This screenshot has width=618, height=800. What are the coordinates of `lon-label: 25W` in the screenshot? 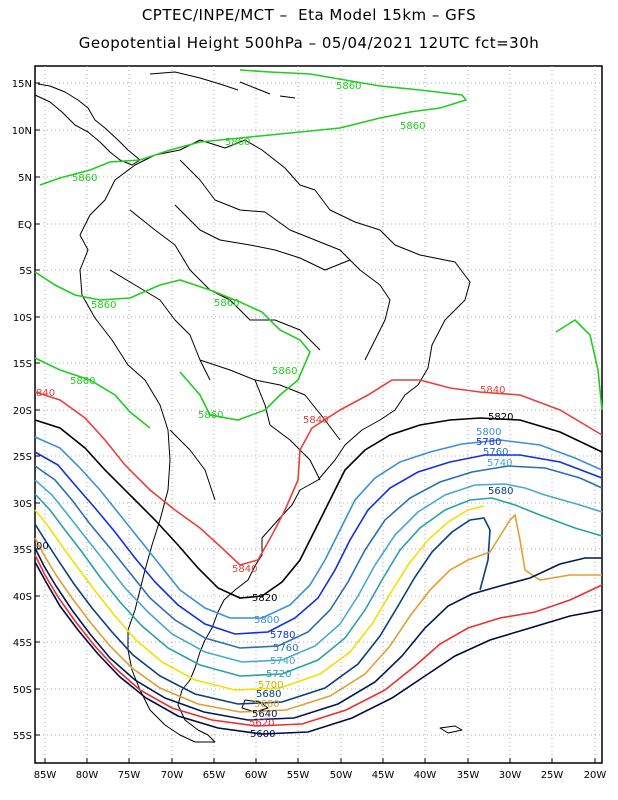 It's located at (552, 775).